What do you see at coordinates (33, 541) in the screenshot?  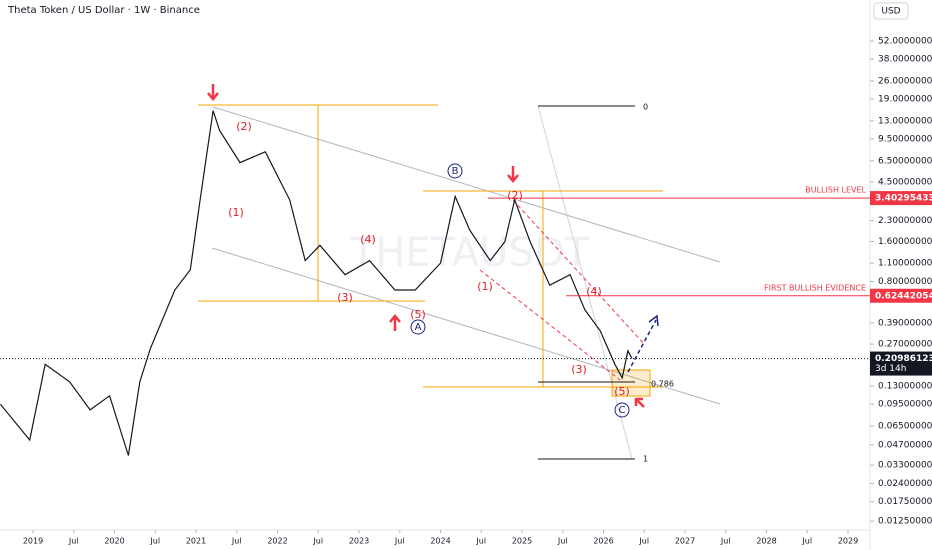 I see `x-tick-label: 2019` at bounding box center [33, 541].